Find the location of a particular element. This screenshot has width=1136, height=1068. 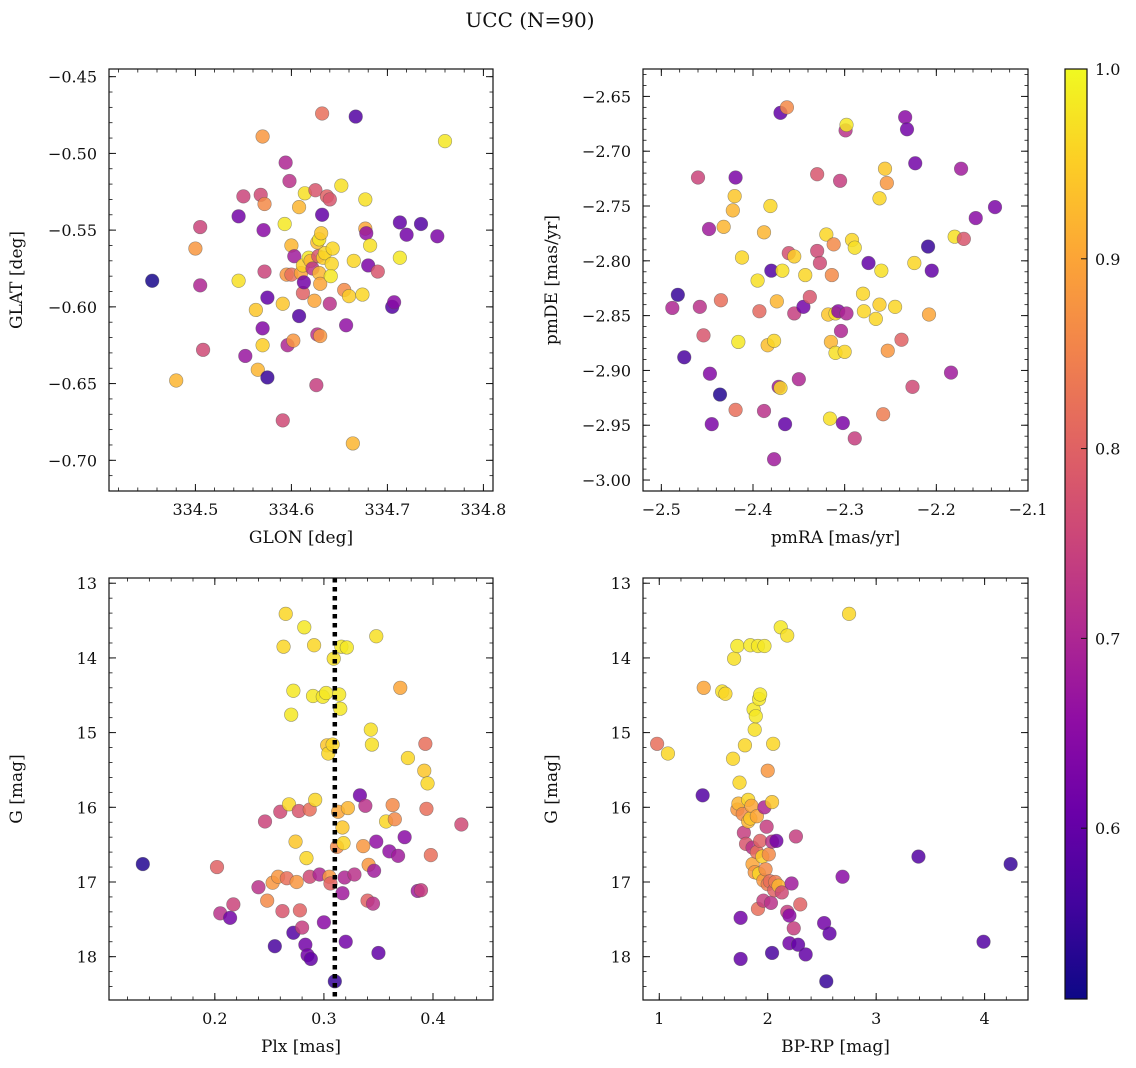

x-tick-label: 4 is located at coordinates (985, 1018).